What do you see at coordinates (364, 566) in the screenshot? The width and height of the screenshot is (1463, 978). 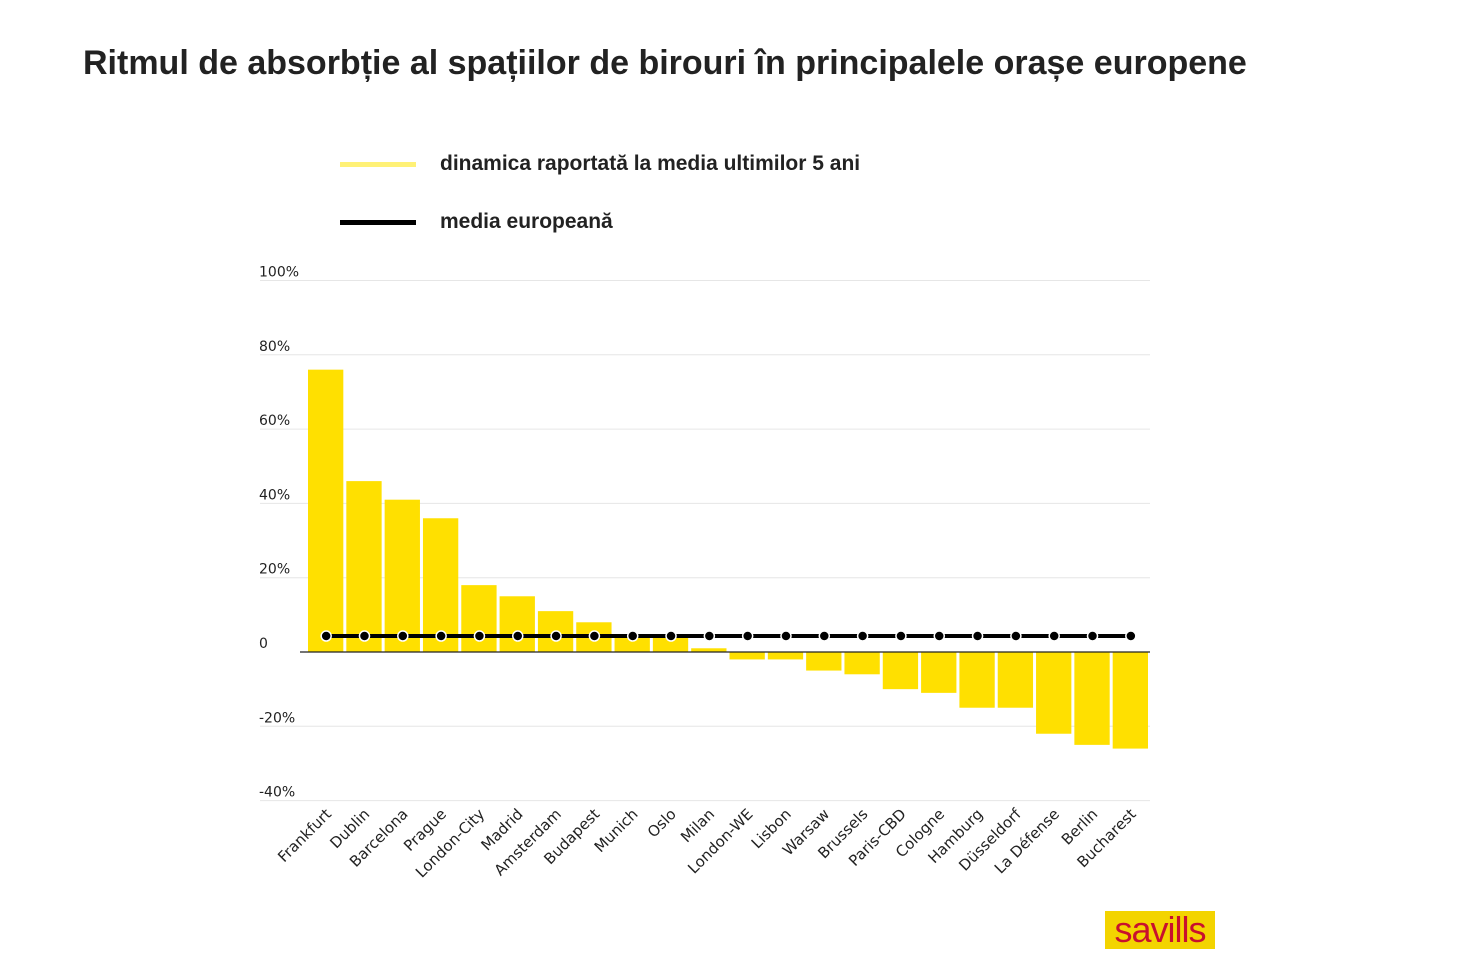 I see `bar-dublin` at bounding box center [364, 566].